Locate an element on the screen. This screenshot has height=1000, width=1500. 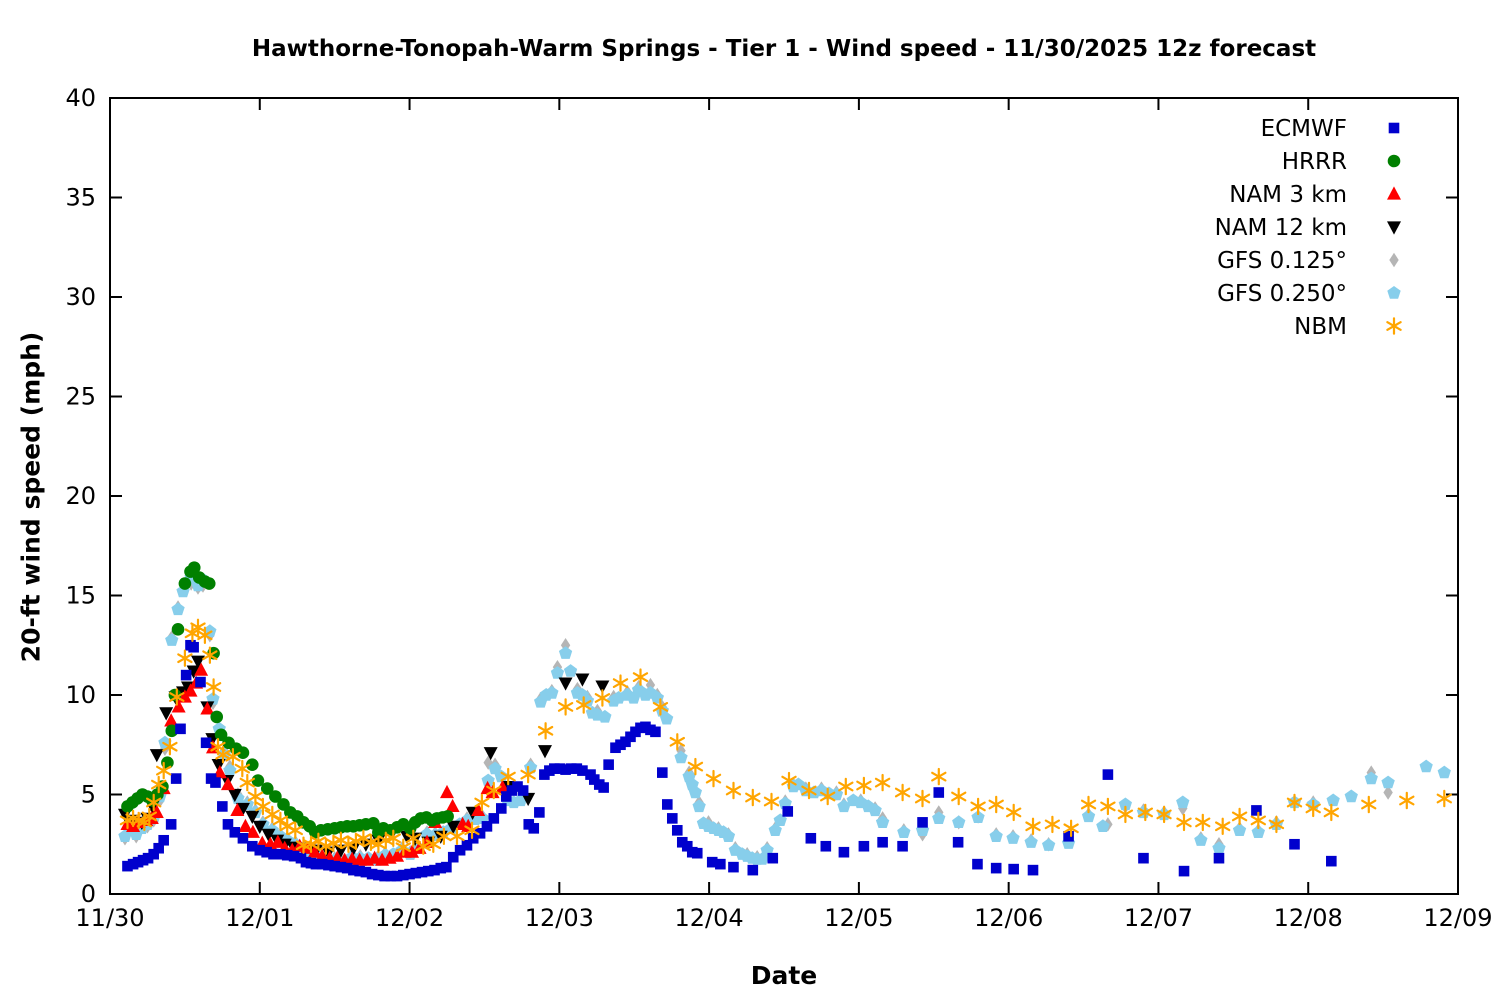
x-tick-label: 12/09 is located at coordinates (1457, 918).